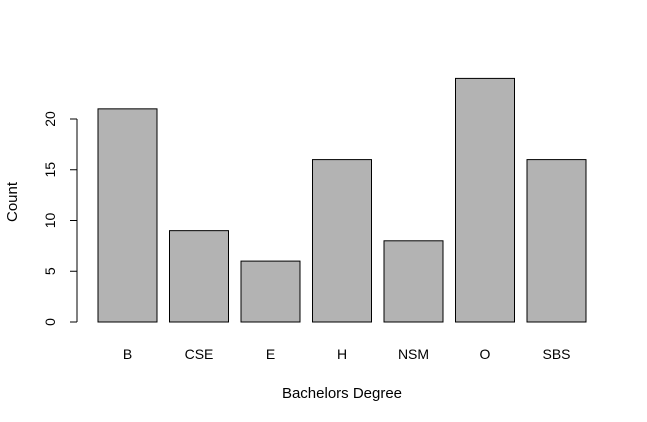 The height and width of the screenshot is (422, 647). I want to click on bar-nsm, so click(413, 281).